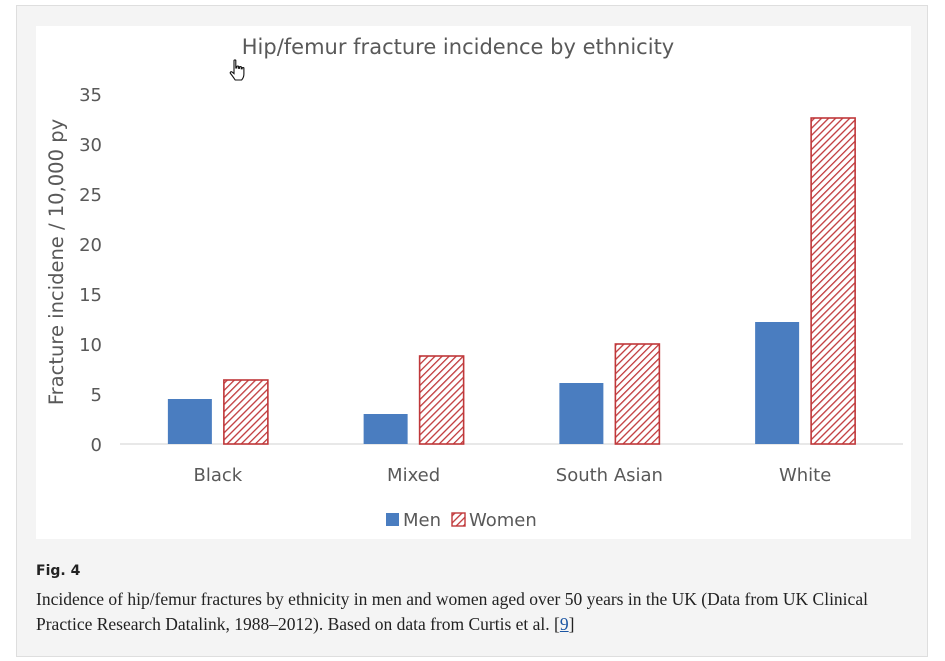 The width and height of the screenshot is (945, 661). What do you see at coordinates (777, 383) in the screenshot?
I see `bar-men-white` at bounding box center [777, 383].